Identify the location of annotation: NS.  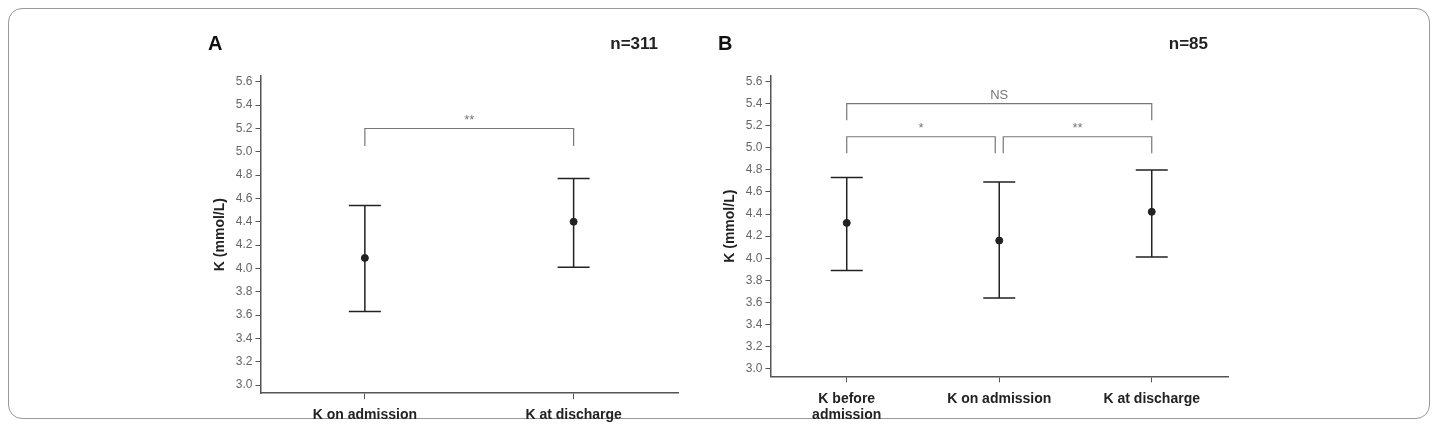
(999, 94).